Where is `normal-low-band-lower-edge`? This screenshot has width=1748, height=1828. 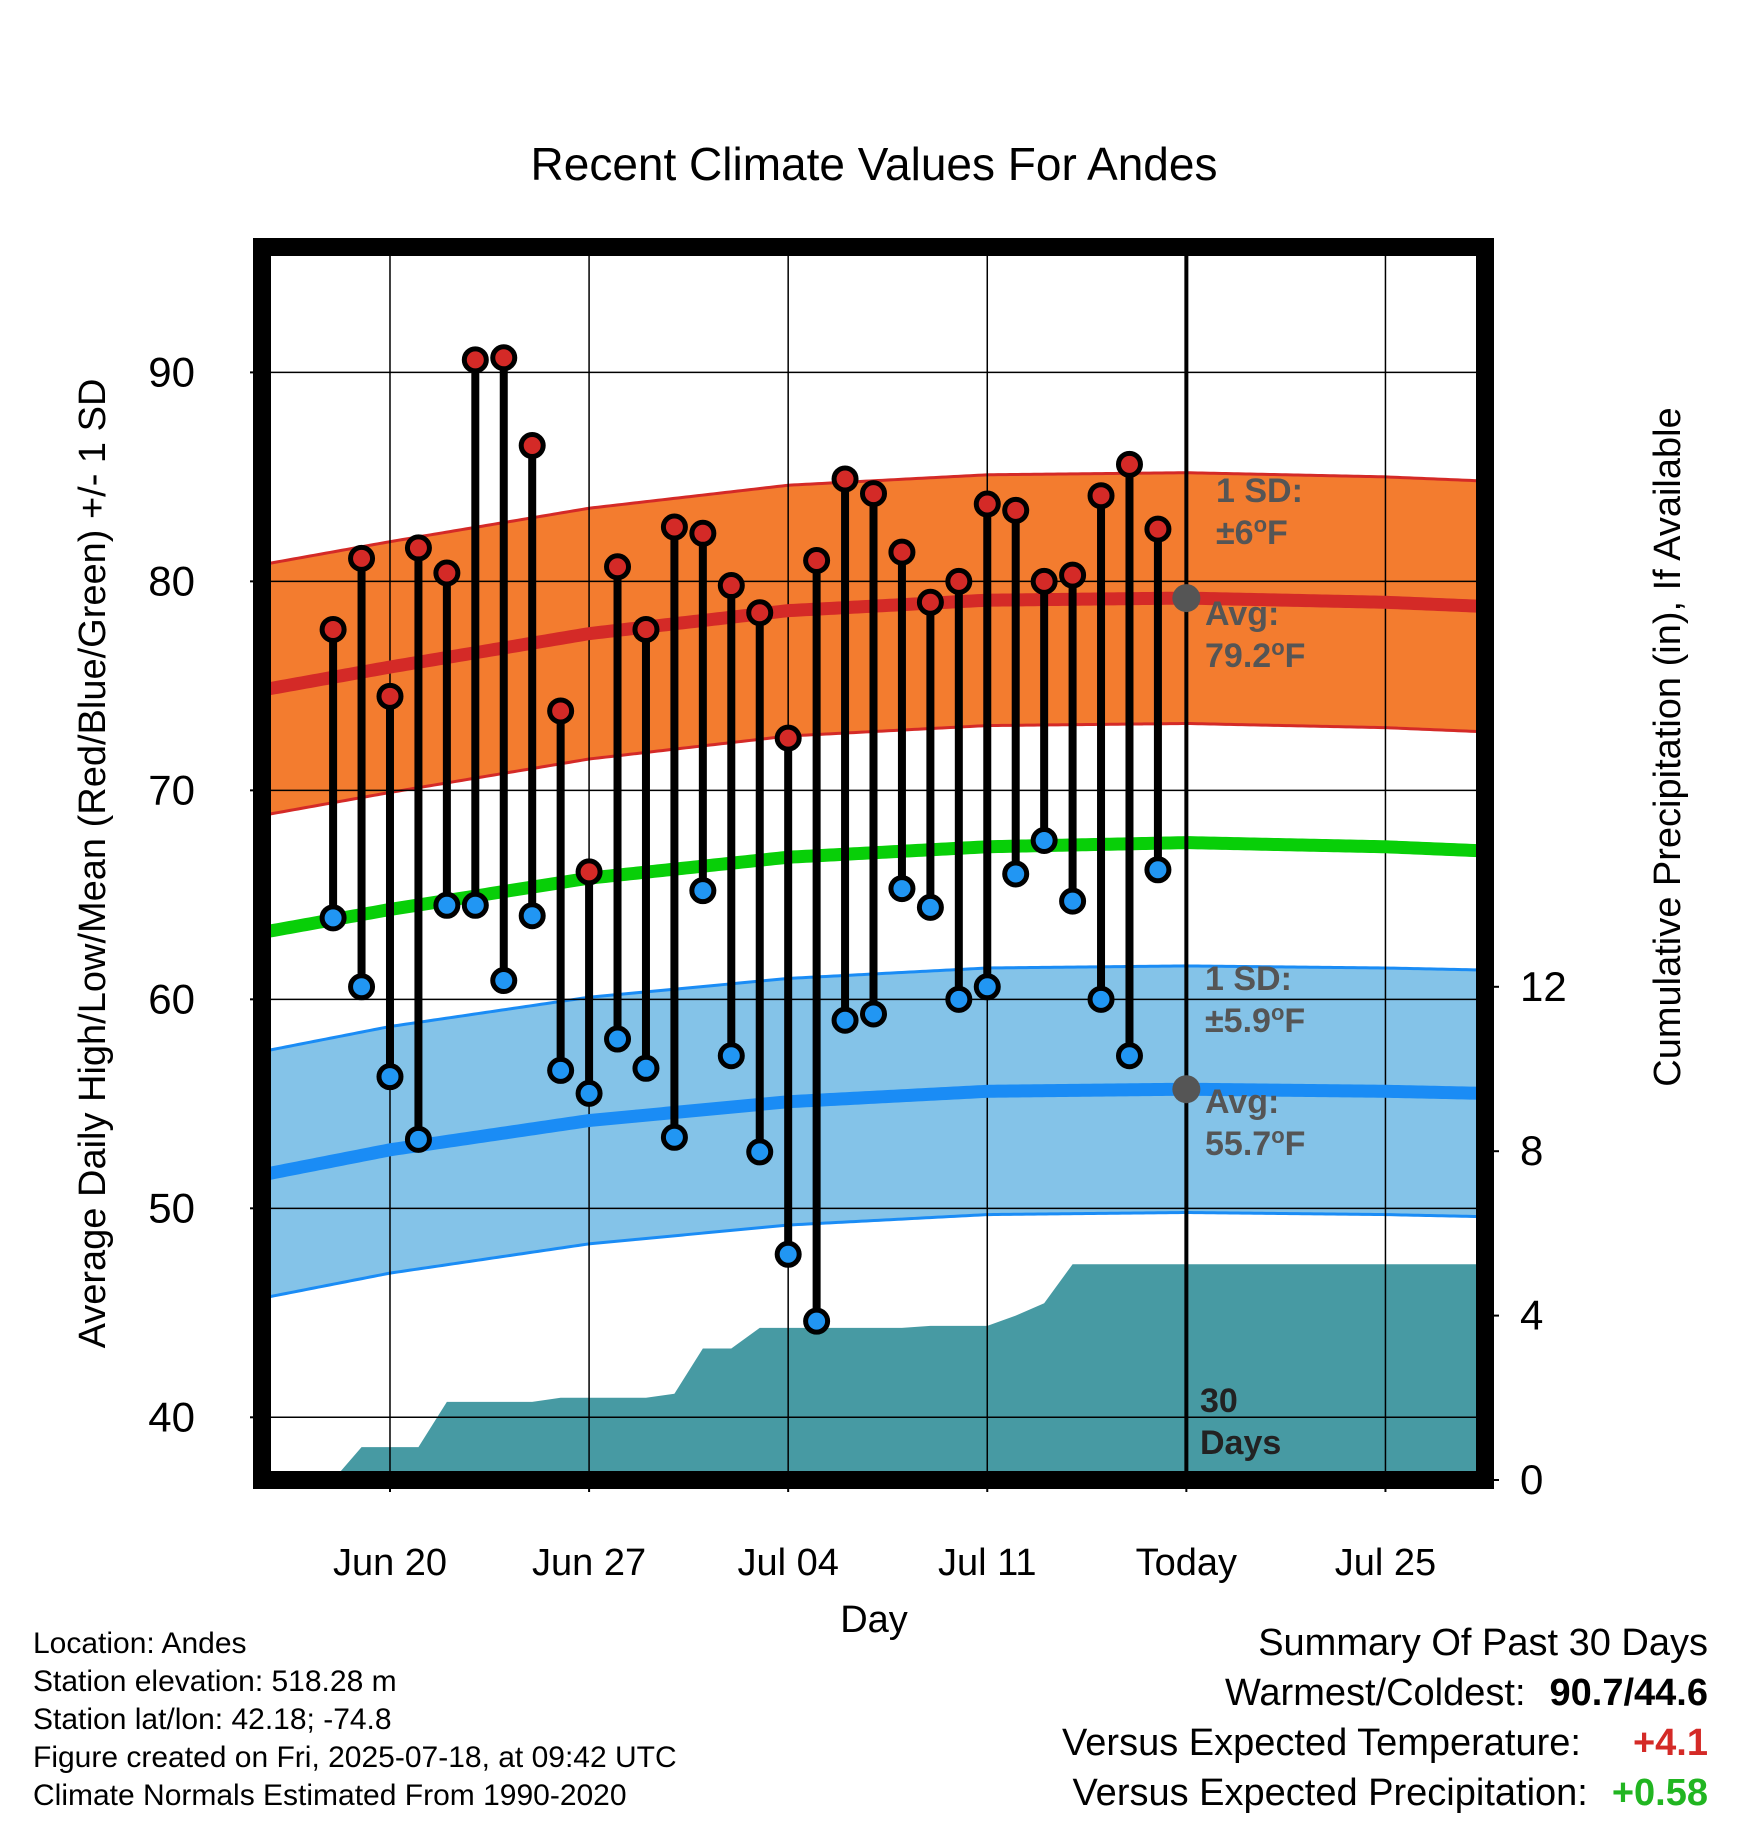 normal-low-band-lower-edge is located at coordinates (872, 1255).